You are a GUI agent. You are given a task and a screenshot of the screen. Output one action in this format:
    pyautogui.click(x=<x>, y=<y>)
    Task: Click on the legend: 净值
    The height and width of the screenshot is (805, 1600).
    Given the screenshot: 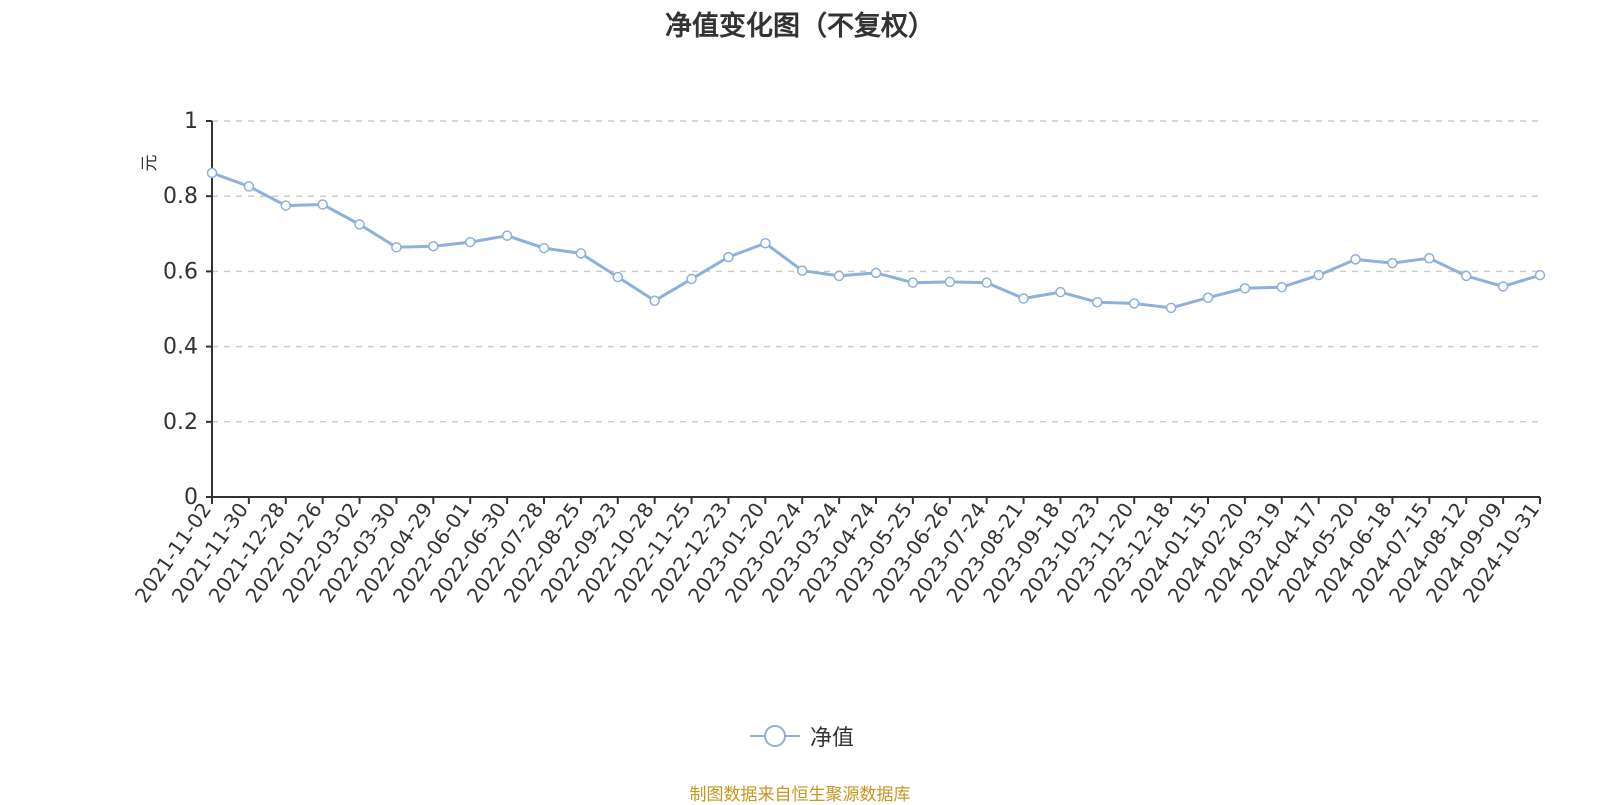 What is the action you would take?
    pyautogui.click(x=802, y=736)
    